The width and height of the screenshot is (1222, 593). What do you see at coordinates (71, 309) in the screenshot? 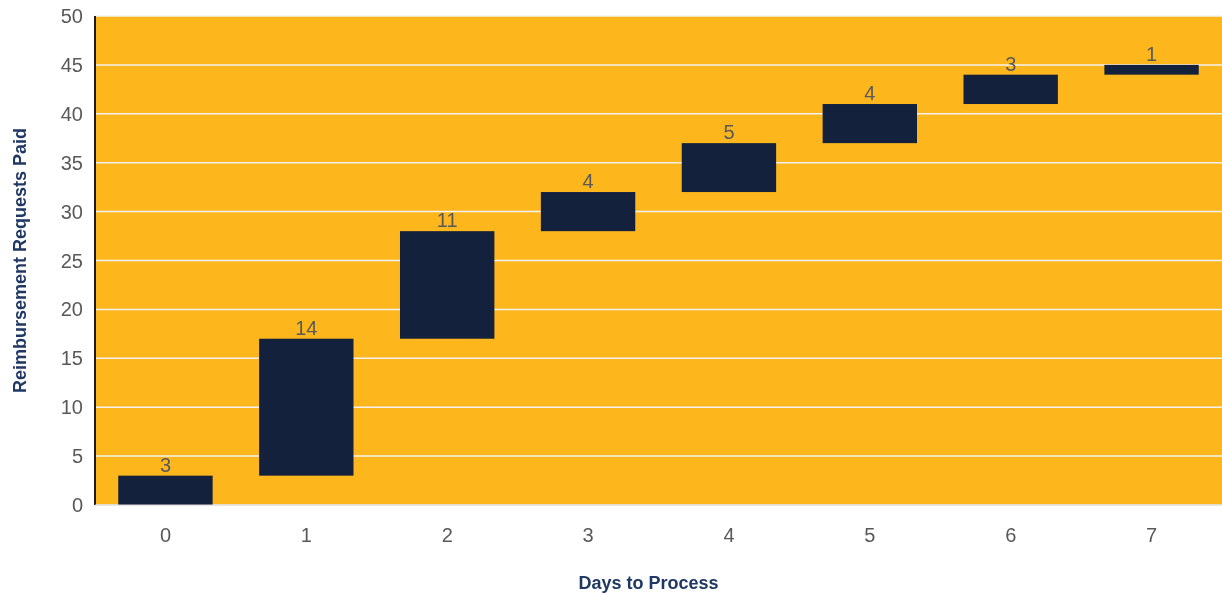
I see `y-tick-label: 20` at bounding box center [71, 309].